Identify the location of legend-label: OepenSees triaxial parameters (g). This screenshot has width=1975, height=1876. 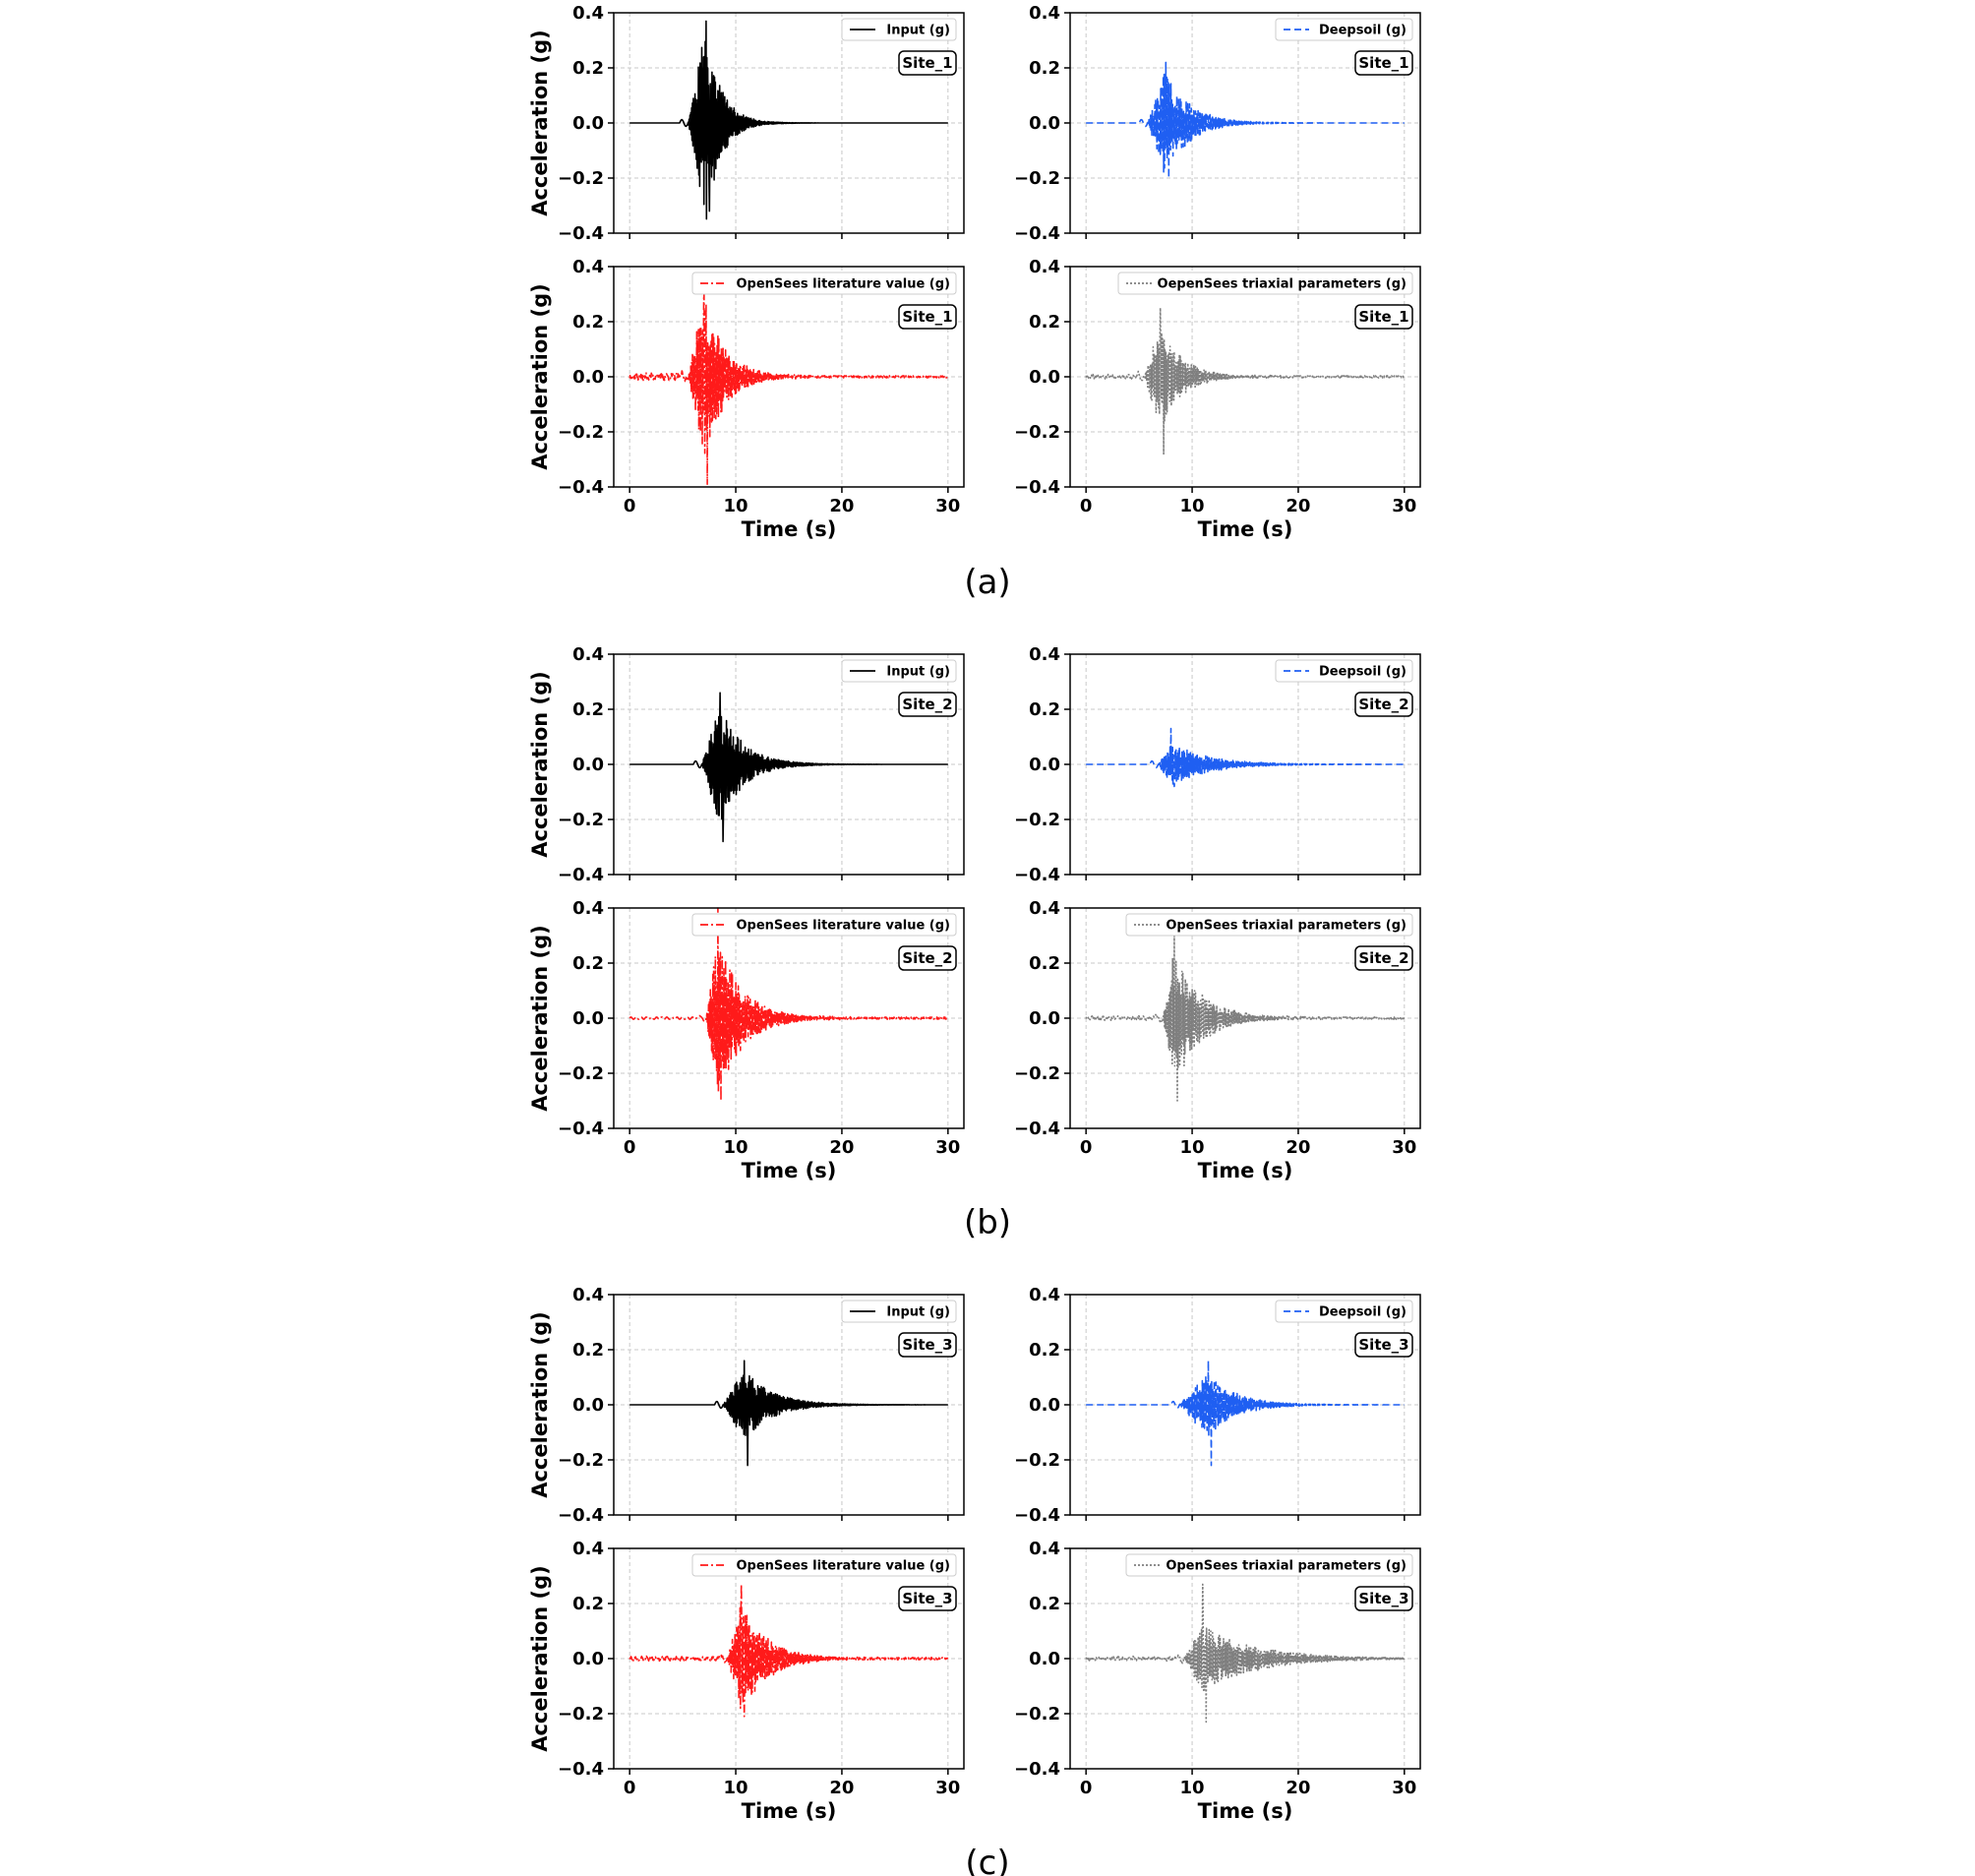
(1282, 284).